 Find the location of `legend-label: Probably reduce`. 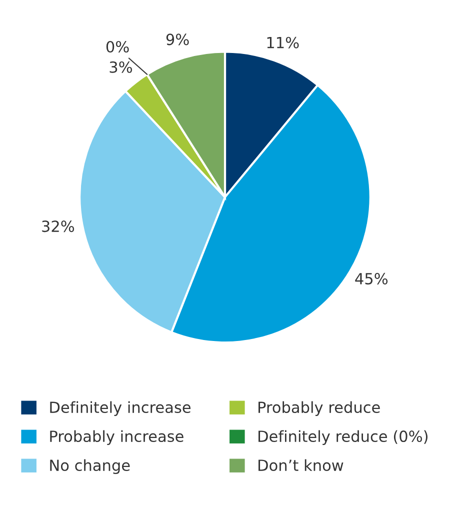

legend-label: Probably reduce is located at coordinates (319, 408).